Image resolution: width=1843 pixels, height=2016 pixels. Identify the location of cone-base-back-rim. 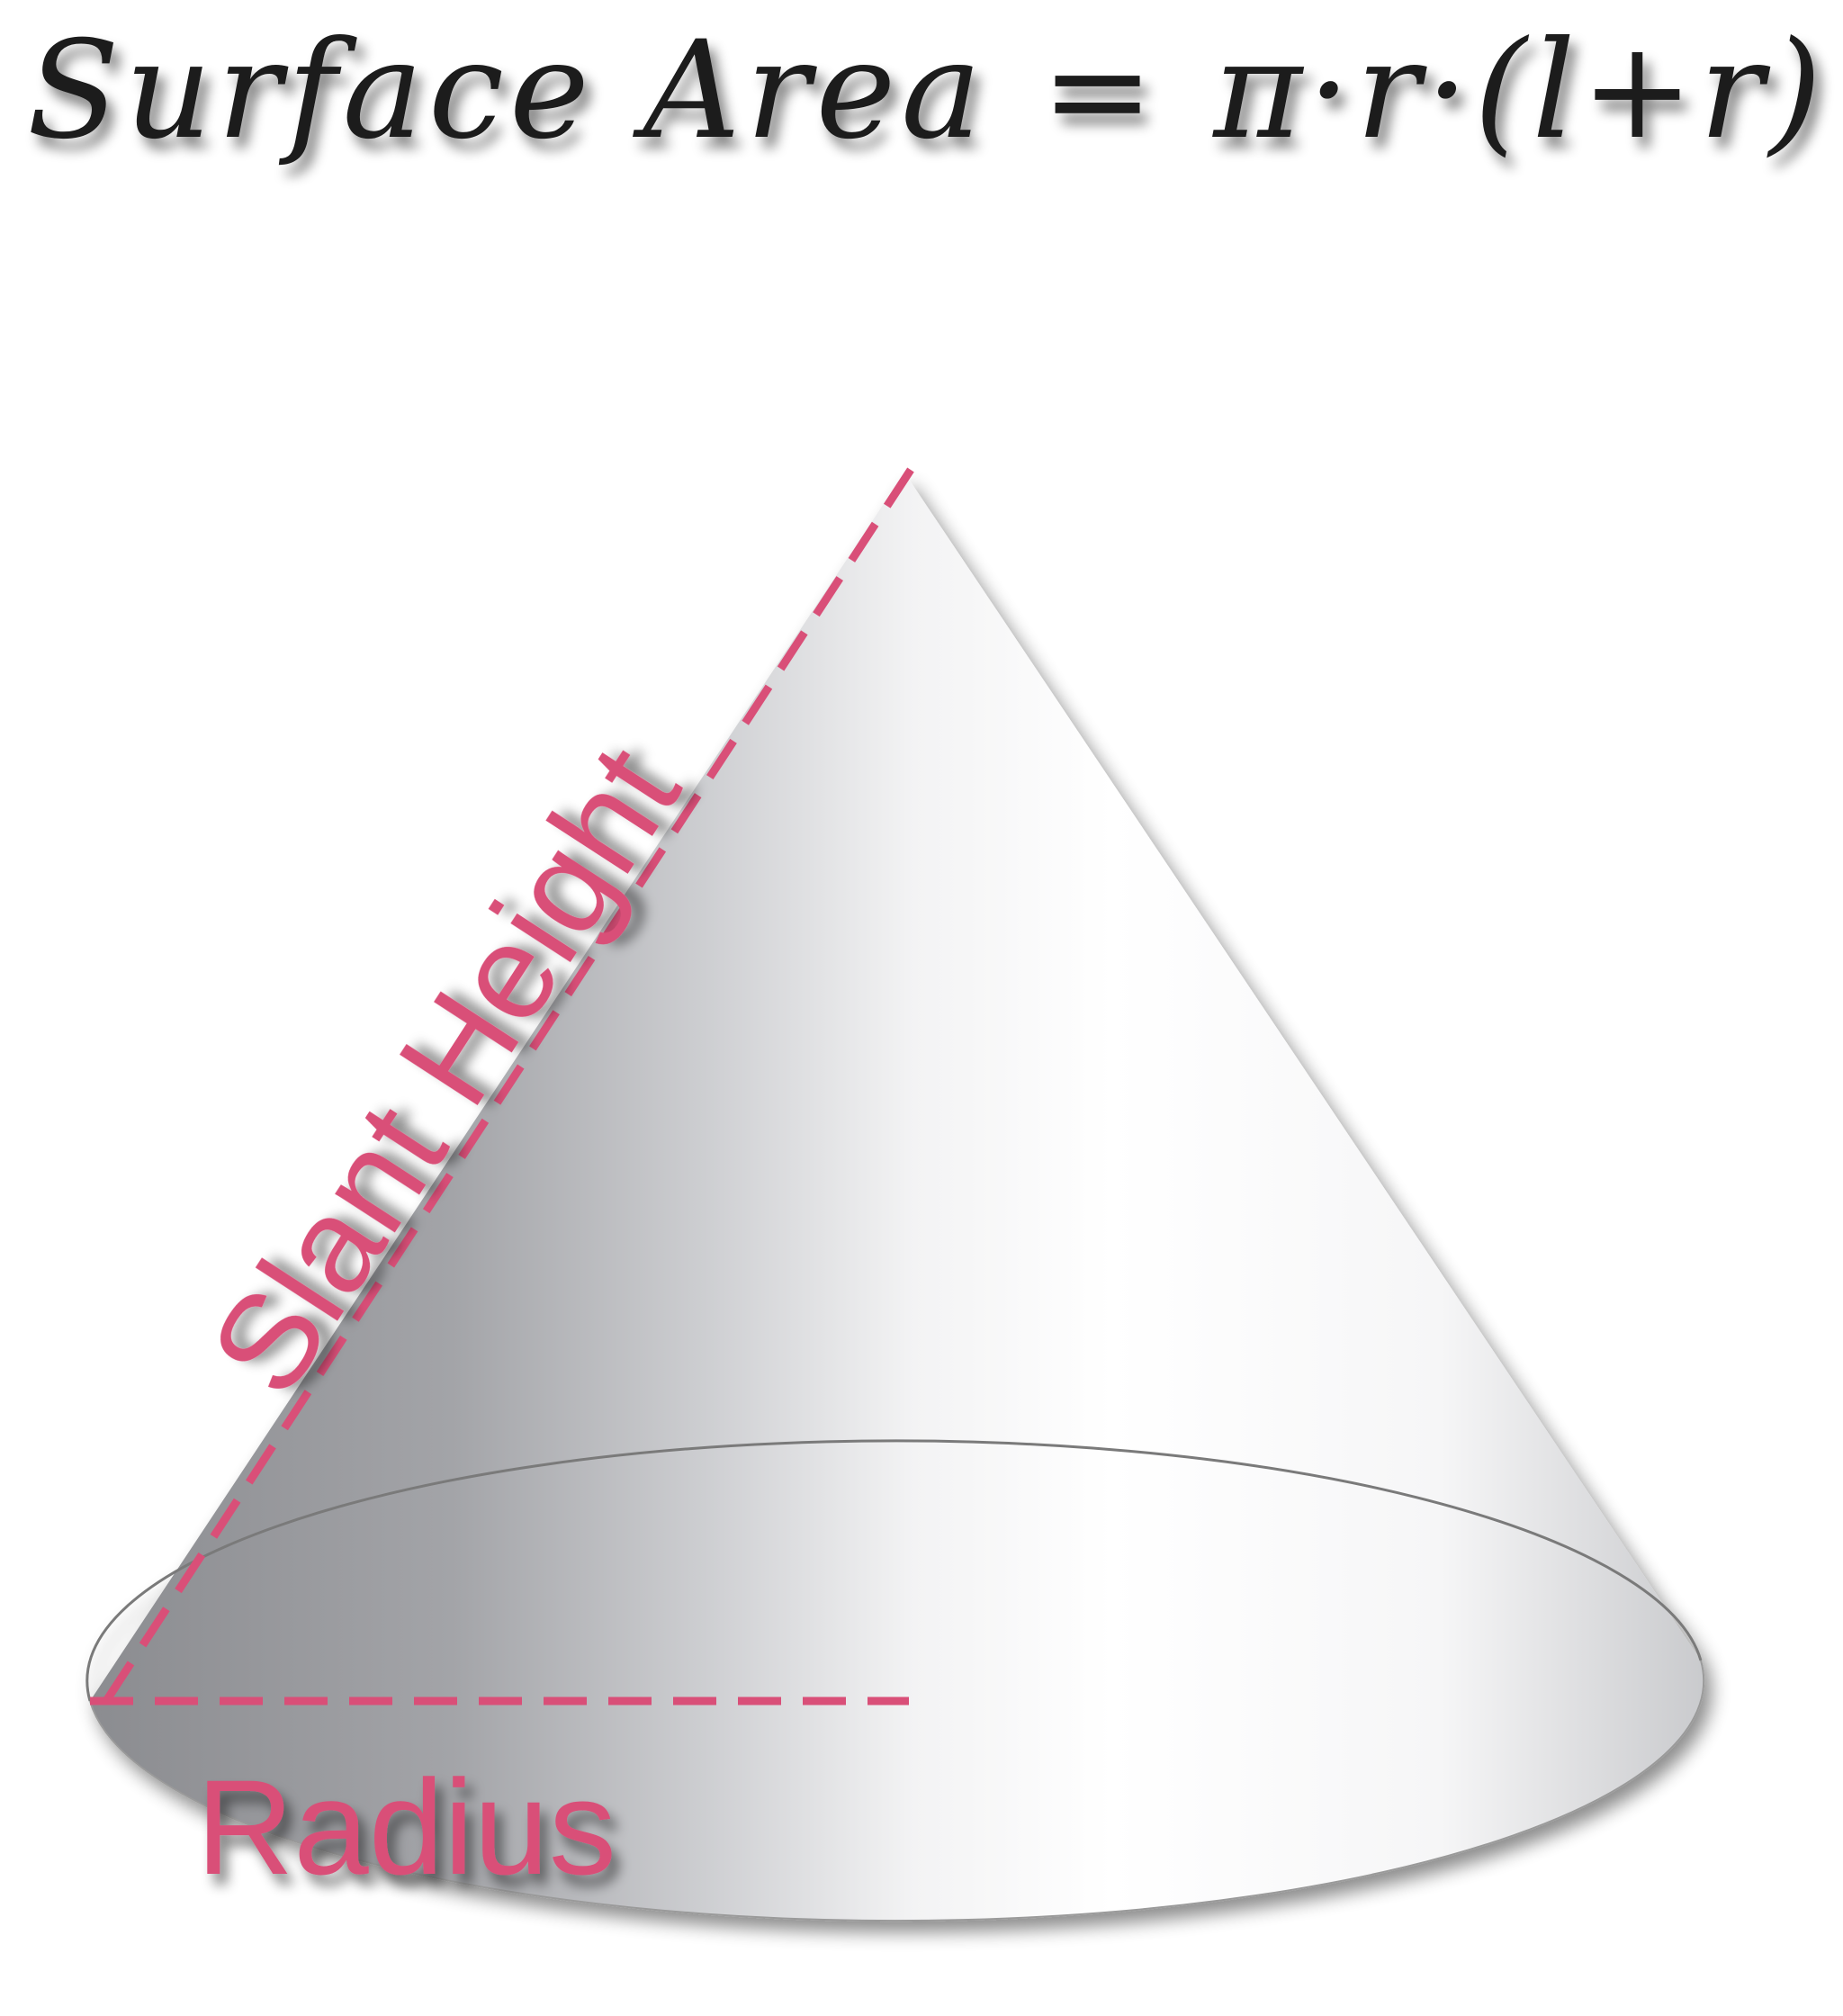
(894, 1570).